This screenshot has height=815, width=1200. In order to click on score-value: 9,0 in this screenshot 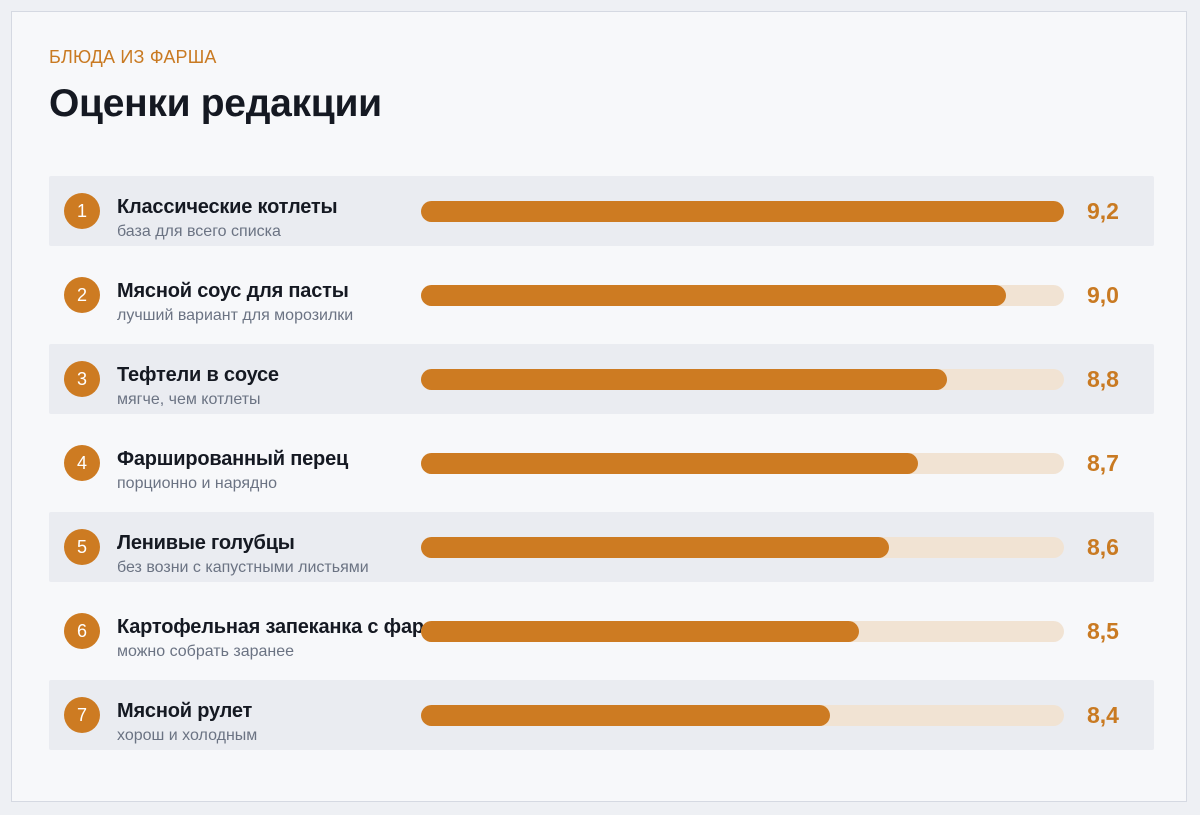, I will do `click(1103, 295)`.